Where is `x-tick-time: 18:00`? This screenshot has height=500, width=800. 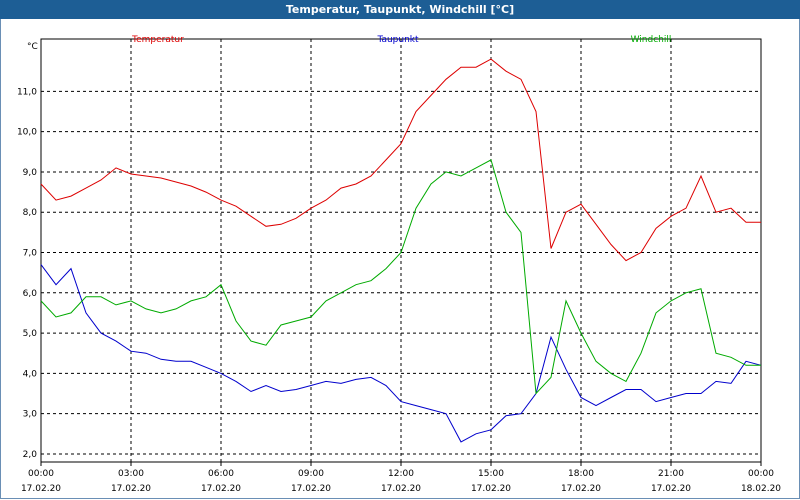 x-tick-time: 18:00 is located at coordinates (581, 474).